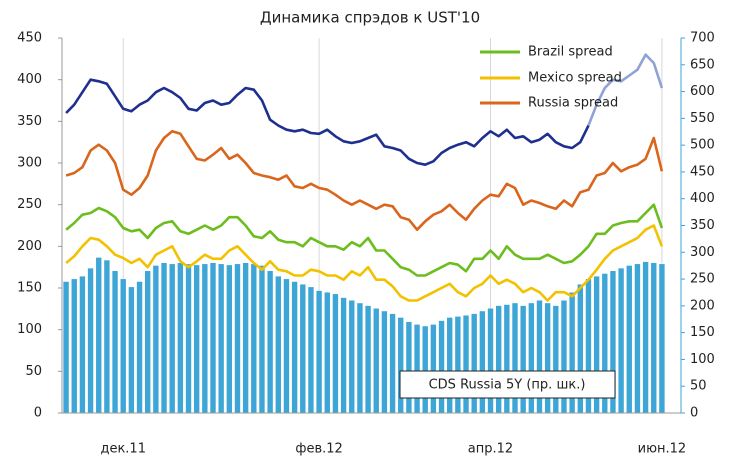 The height and width of the screenshot is (464, 742). I want to click on y2-tick-label: 350, so click(702, 225).